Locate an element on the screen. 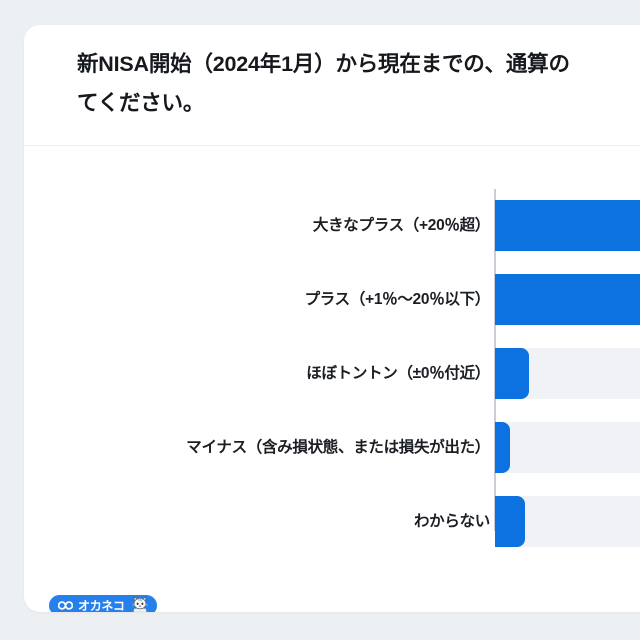  cat-mascot-icon is located at coordinates (140, 603).